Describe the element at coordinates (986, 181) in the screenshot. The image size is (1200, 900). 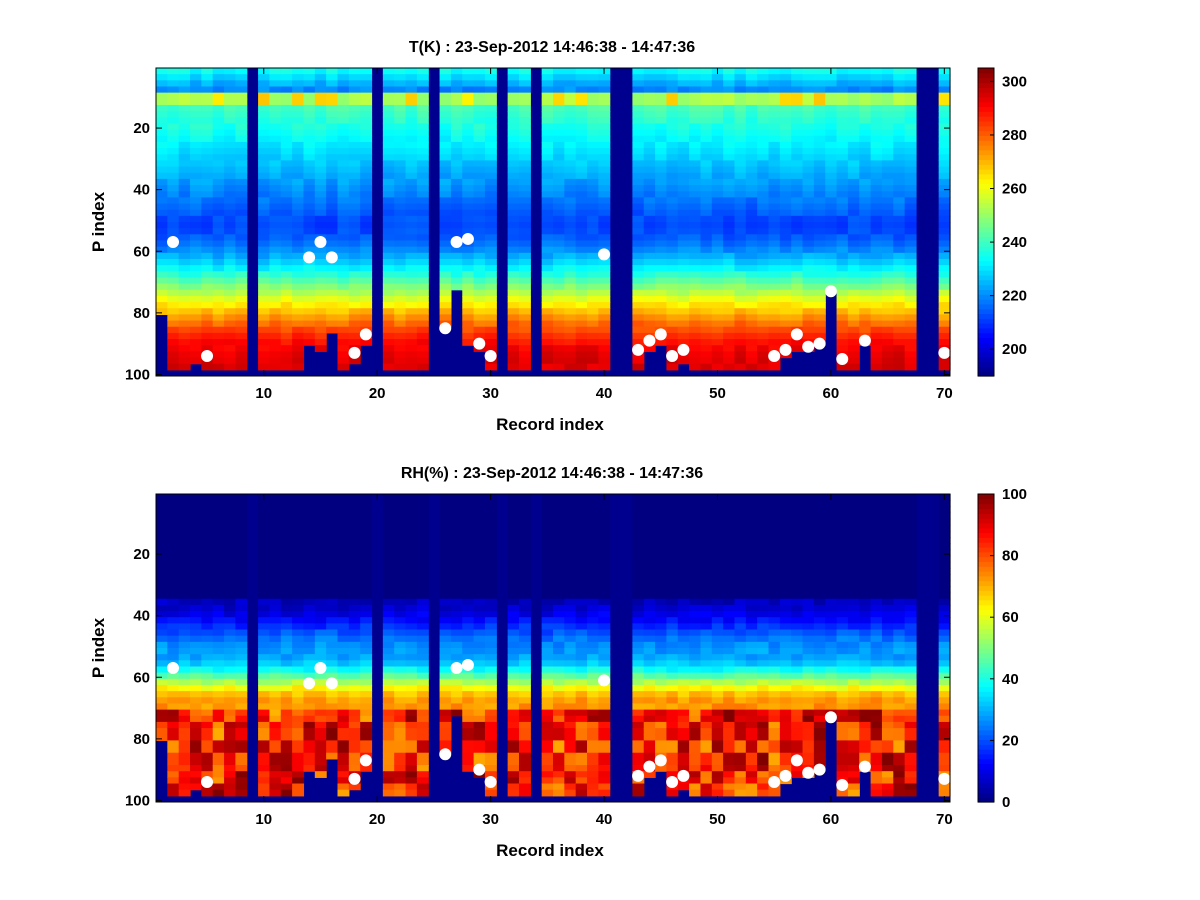
I see `temperature-colorbar-segment` at that location.